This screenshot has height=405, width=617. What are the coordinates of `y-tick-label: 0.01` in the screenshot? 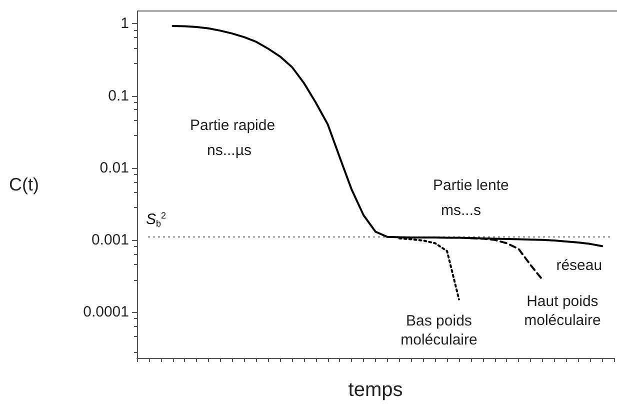 It's located at (114, 167).